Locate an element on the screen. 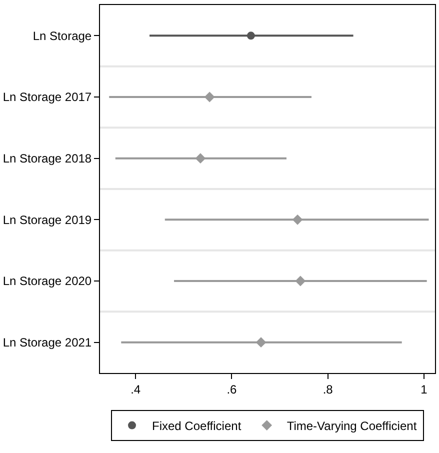 The image size is (439, 453). y-tick-label: Ln Storage 2020 is located at coordinates (47, 281).